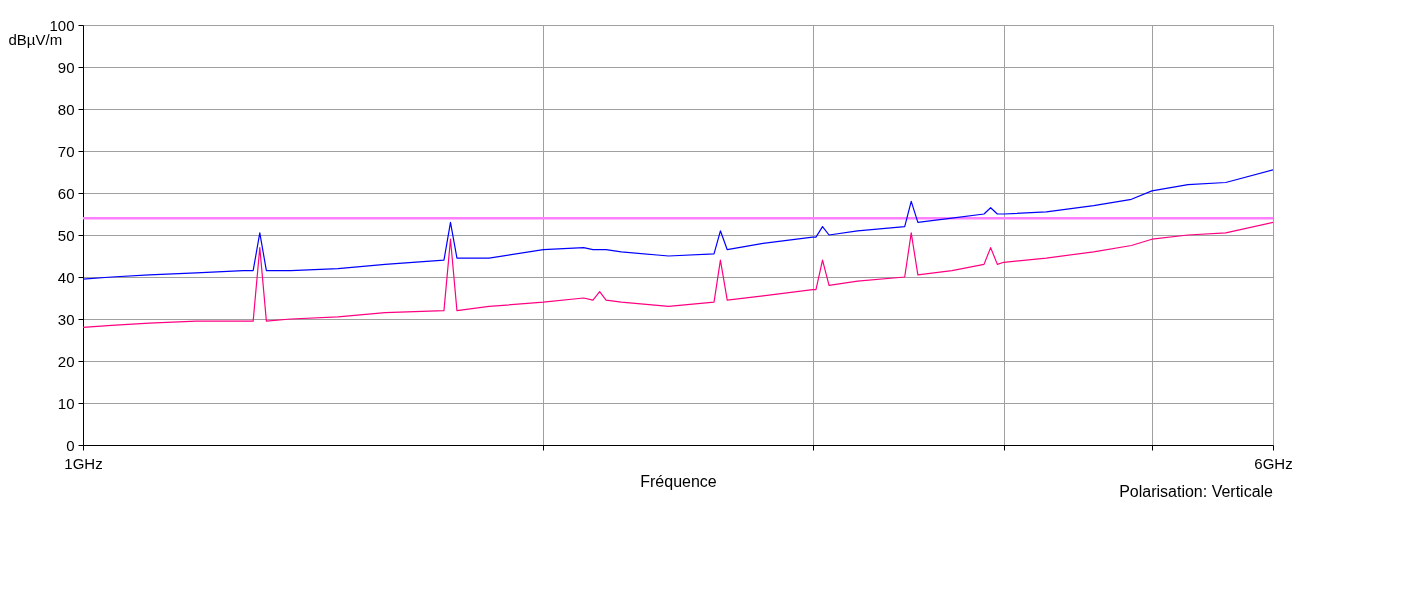 The width and height of the screenshot is (1404, 597). I want to click on y-tick-label: 70, so click(66, 151).